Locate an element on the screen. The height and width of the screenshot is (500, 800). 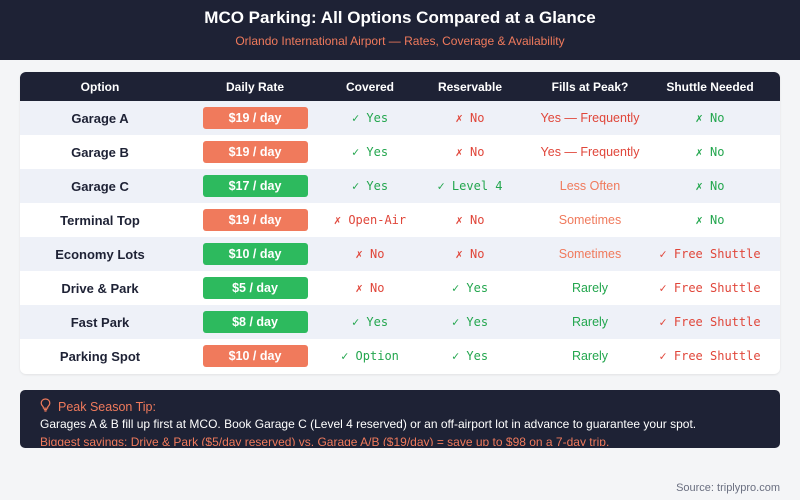
daily-rate-badge: $5 / day is located at coordinates (255, 288).